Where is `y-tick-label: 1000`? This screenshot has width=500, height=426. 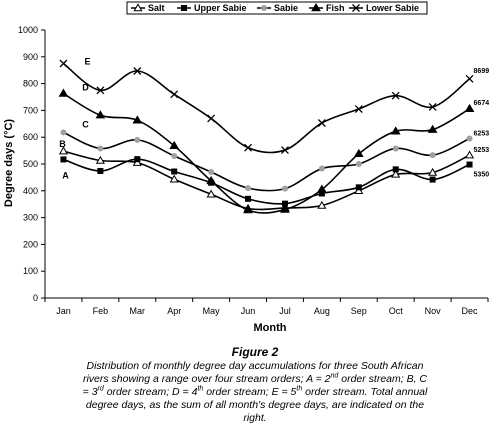
y-tick-label: 1000 is located at coordinates (28, 30).